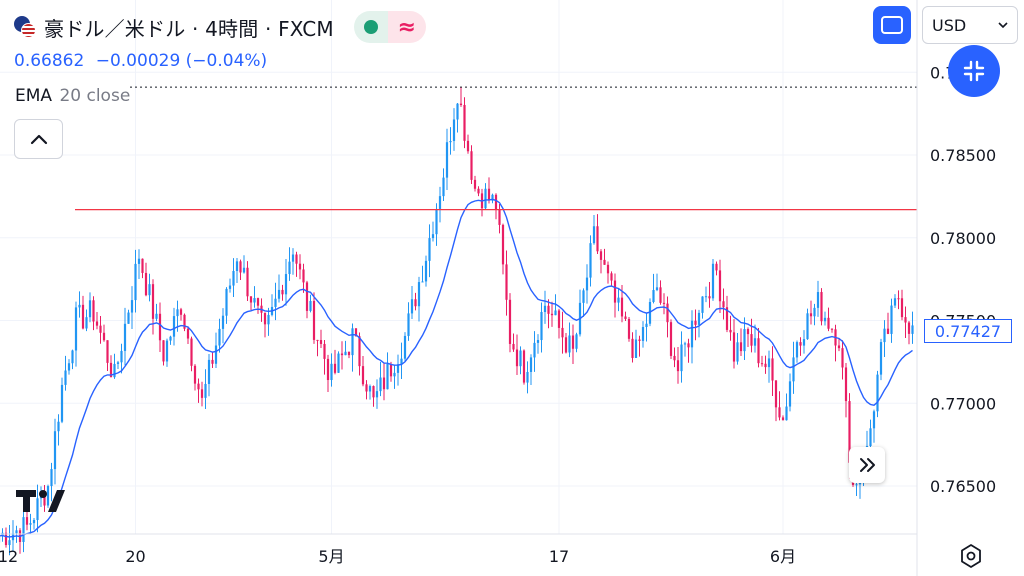 The image size is (1024, 576). What do you see at coordinates (41, 501) in the screenshot?
I see `tradingview-logo` at bounding box center [41, 501].